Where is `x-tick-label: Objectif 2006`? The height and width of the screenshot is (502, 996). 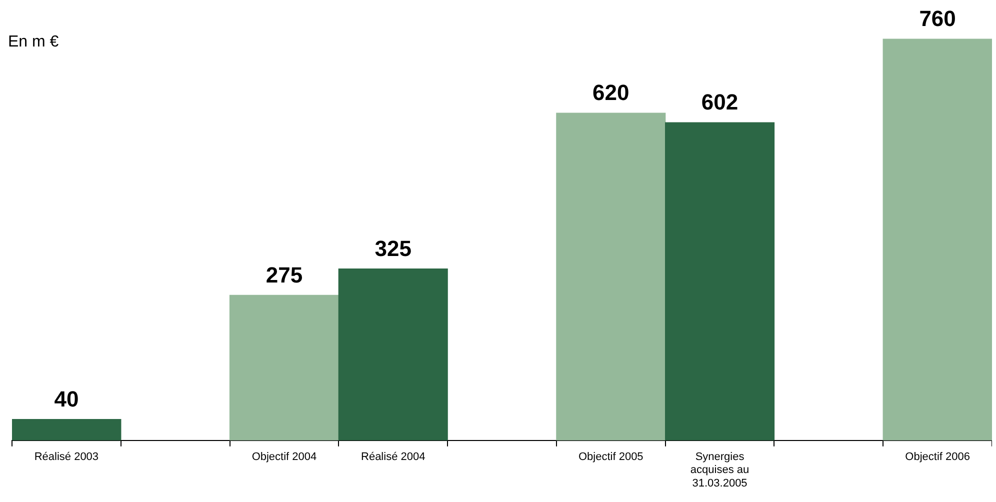
x-tick-label: Objectif 2006 is located at coordinates (937, 457).